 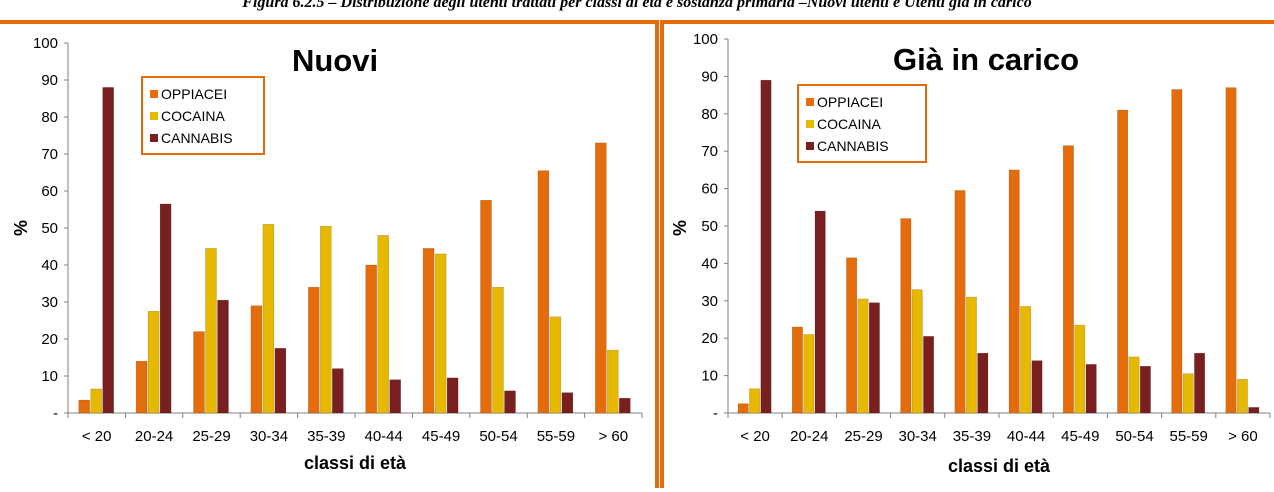 What do you see at coordinates (986, 59) in the screenshot?
I see `chart-title: Già in carico` at bounding box center [986, 59].